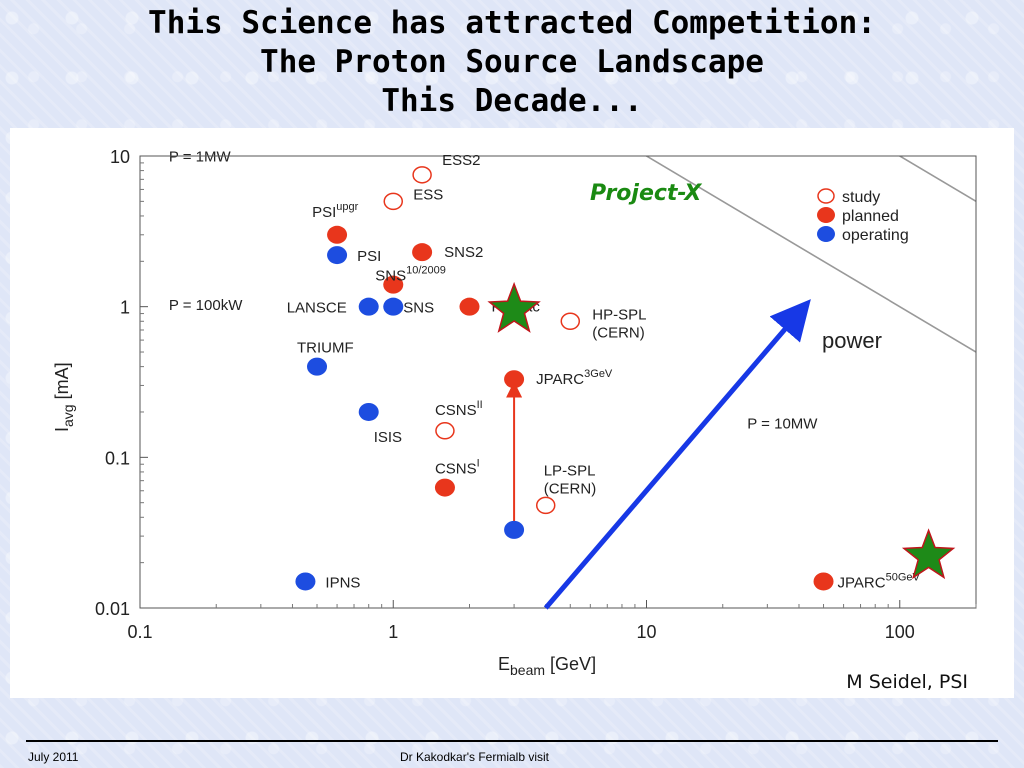 Image resolution: width=1024 pixels, height=768 pixels. I want to click on point-label-triumf: TRIUMF, so click(325, 348).